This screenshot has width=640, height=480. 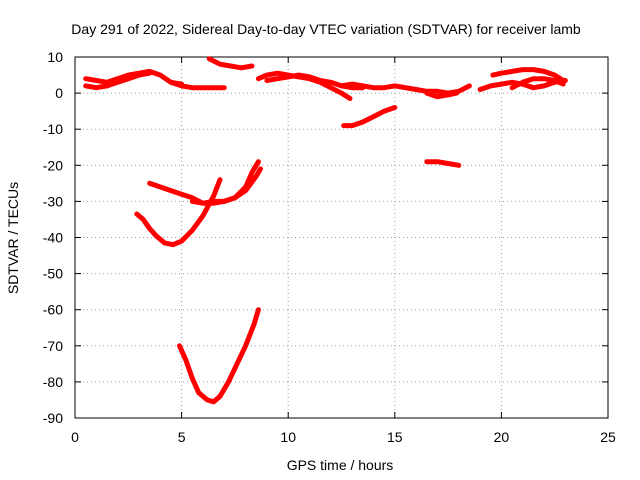 I want to click on y-tick-label: -50, so click(x=53, y=274).